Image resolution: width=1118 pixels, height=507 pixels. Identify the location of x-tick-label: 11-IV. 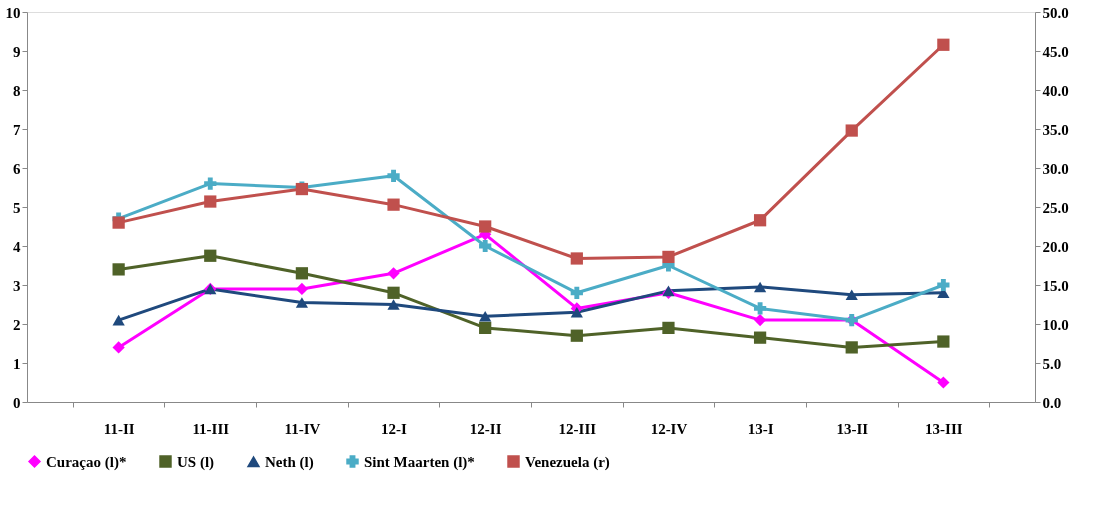
(302, 428).